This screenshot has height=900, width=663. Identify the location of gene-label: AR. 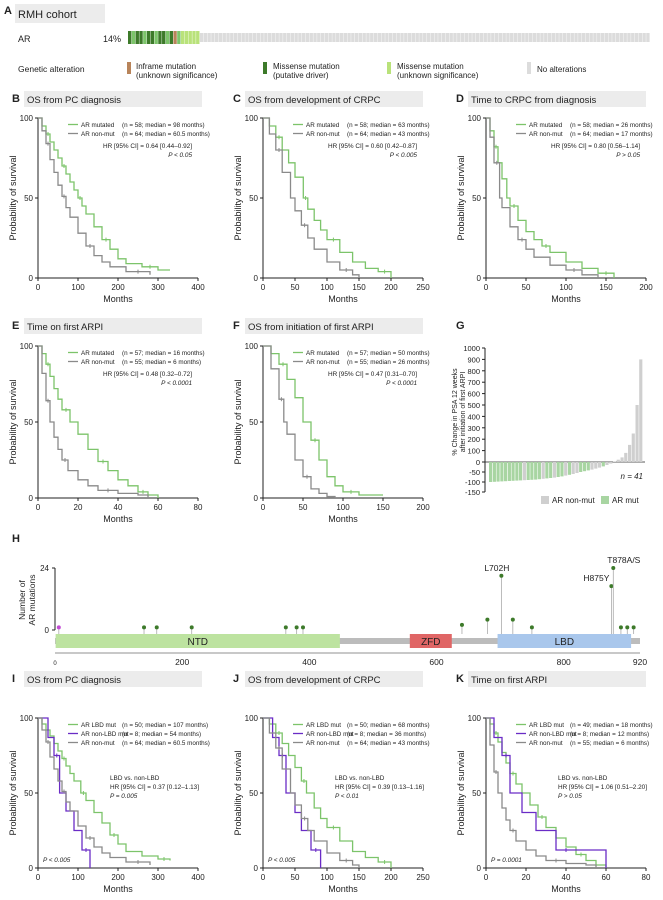
(24, 39).